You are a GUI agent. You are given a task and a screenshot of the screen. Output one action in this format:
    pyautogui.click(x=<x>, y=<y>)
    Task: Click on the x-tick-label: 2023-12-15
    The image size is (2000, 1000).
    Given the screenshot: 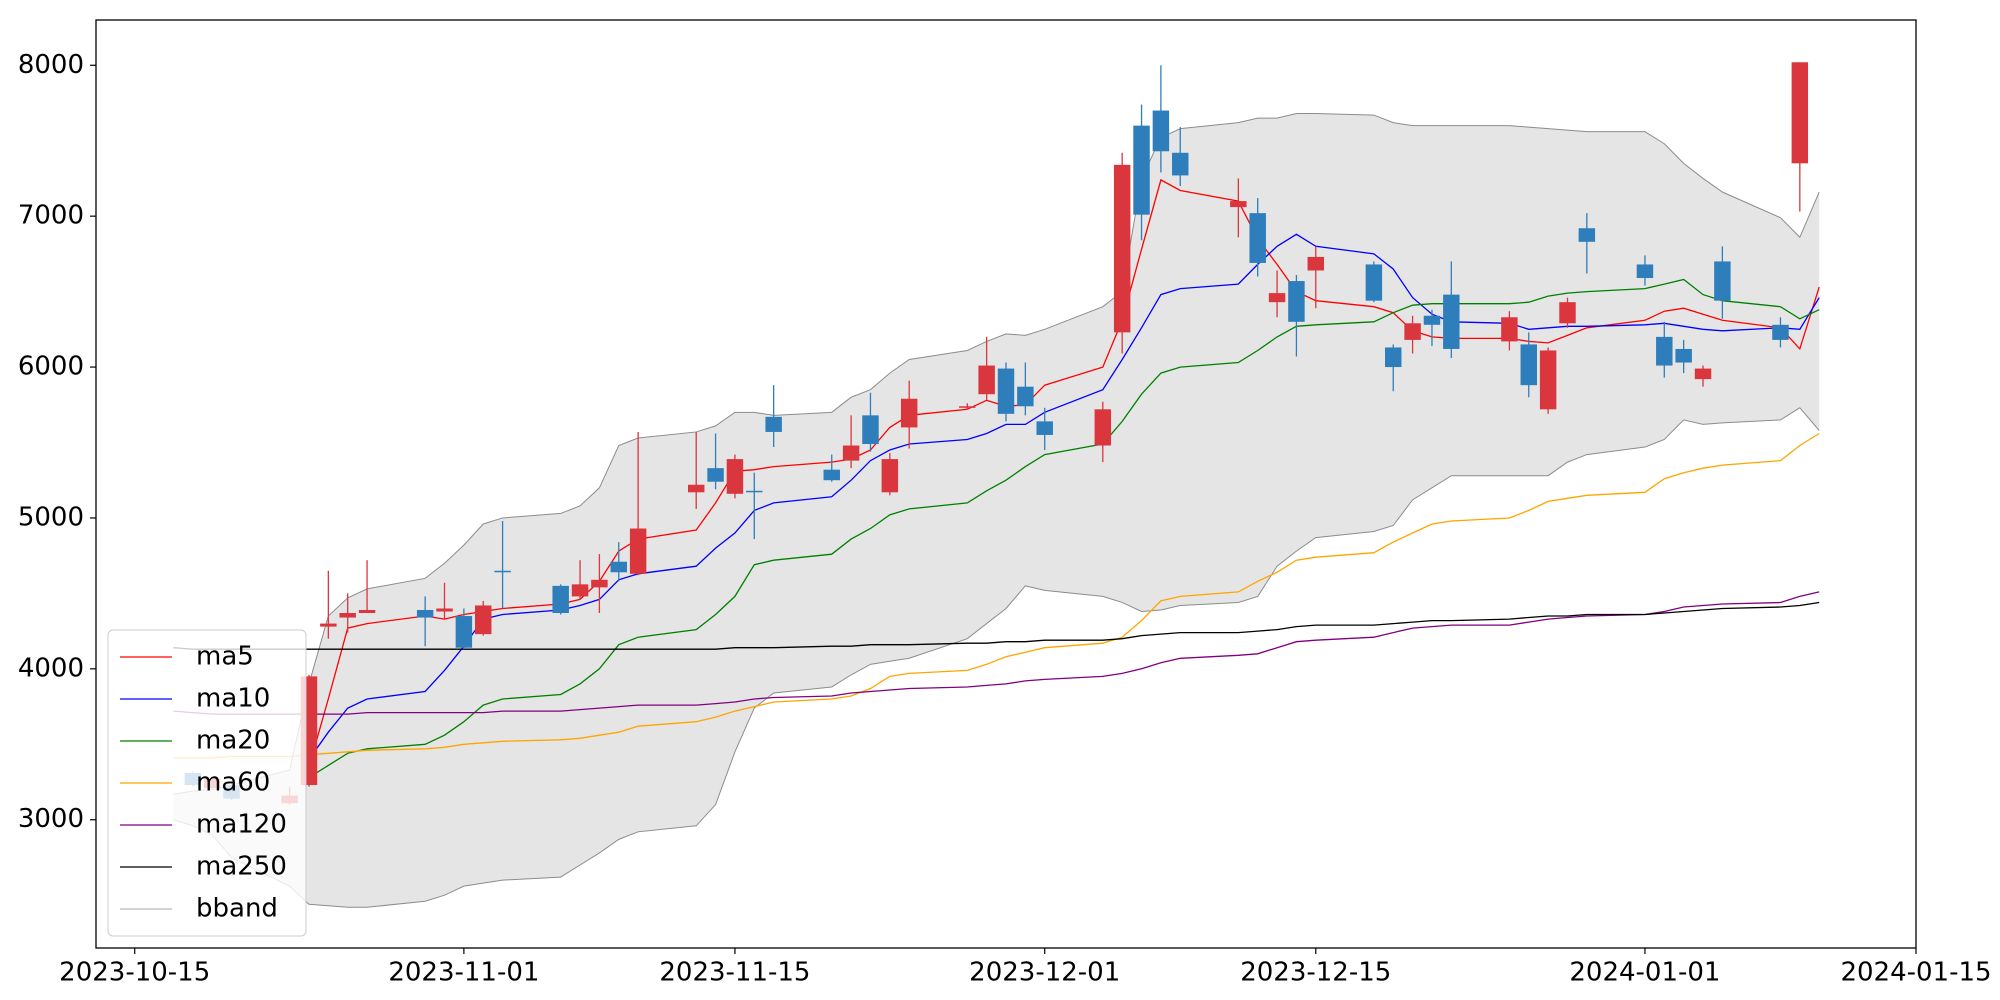 What is the action you would take?
    pyautogui.click(x=1315, y=973)
    